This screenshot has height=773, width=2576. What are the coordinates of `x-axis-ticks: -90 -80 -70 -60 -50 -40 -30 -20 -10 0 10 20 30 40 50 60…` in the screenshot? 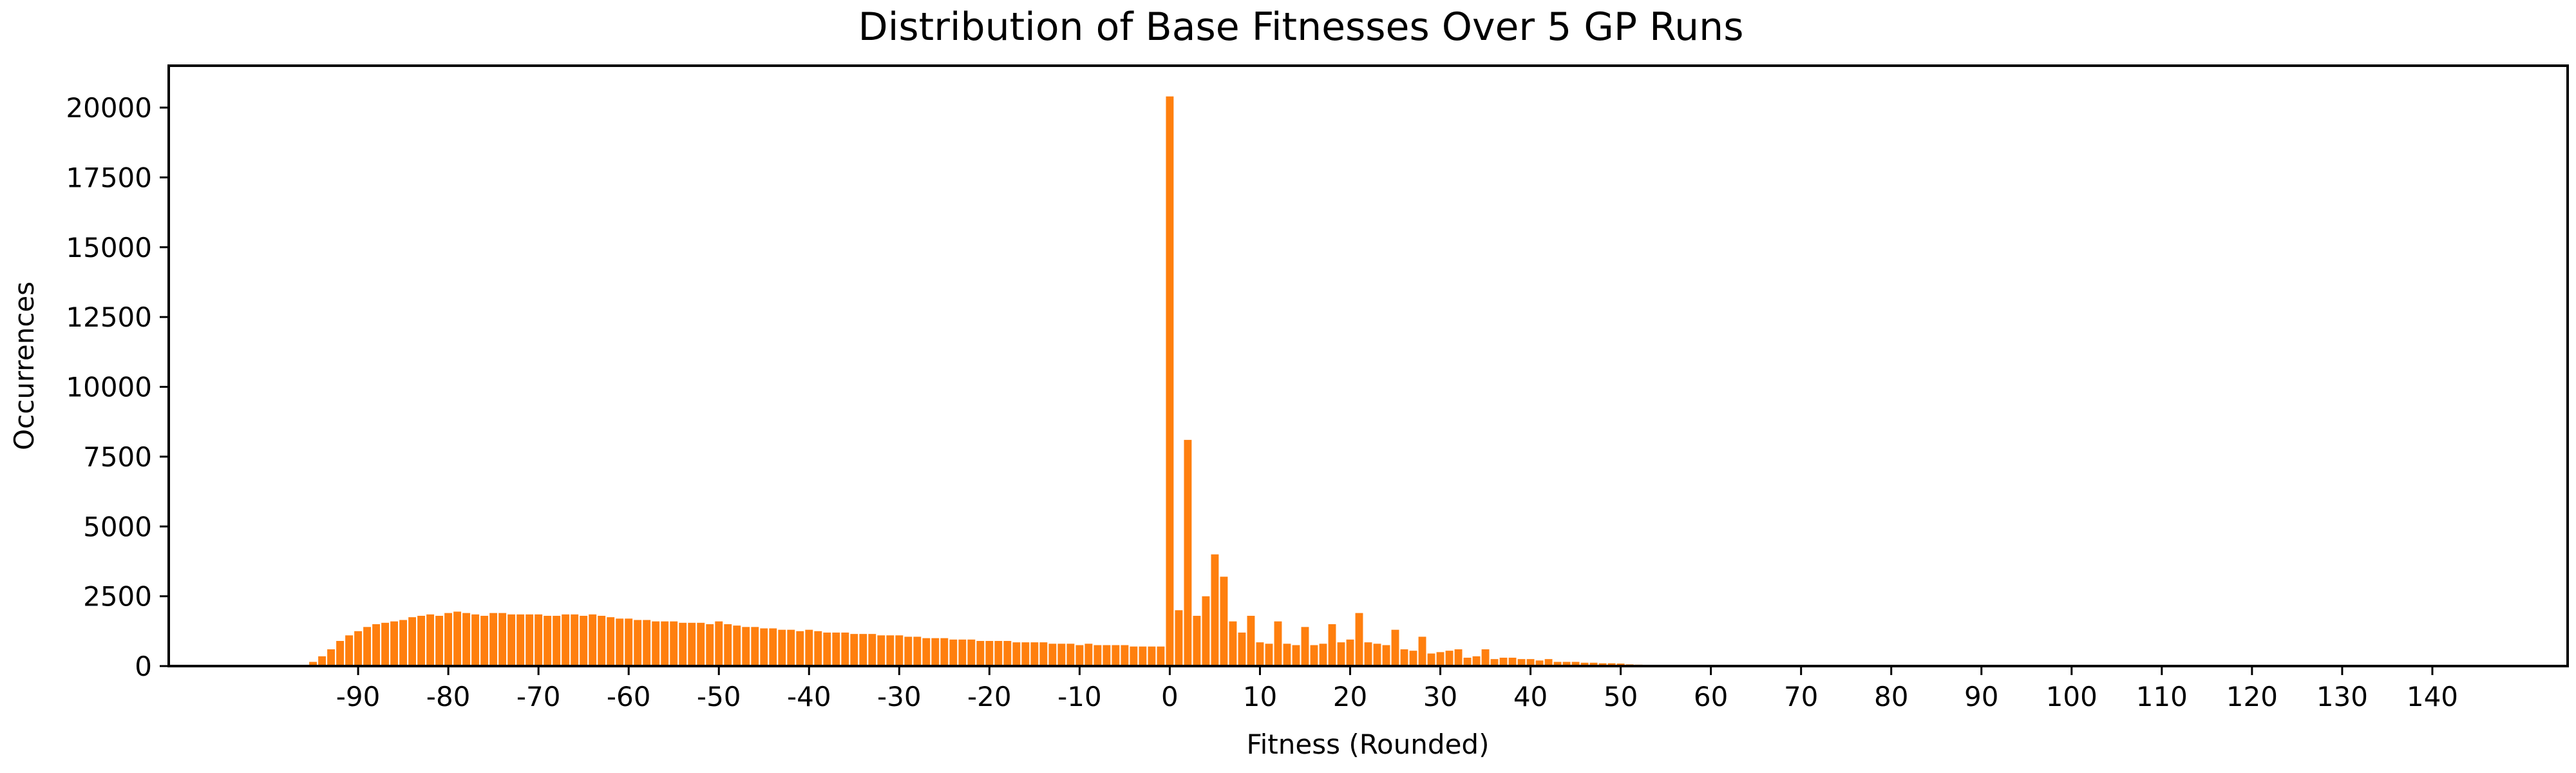 It's located at (1397, 689).